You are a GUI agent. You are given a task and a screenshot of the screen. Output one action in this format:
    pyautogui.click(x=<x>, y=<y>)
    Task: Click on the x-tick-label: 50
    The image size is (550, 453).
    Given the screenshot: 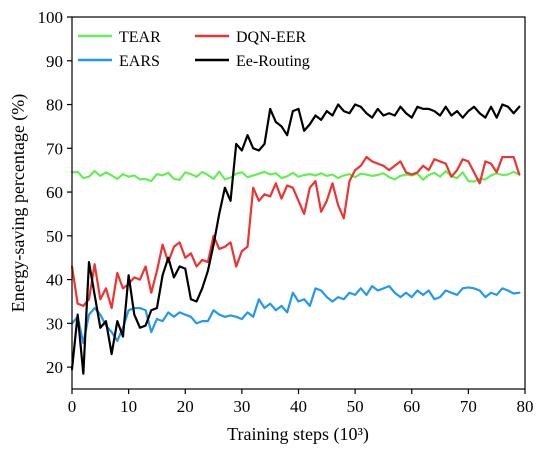 What is the action you would take?
    pyautogui.click(x=355, y=406)
    